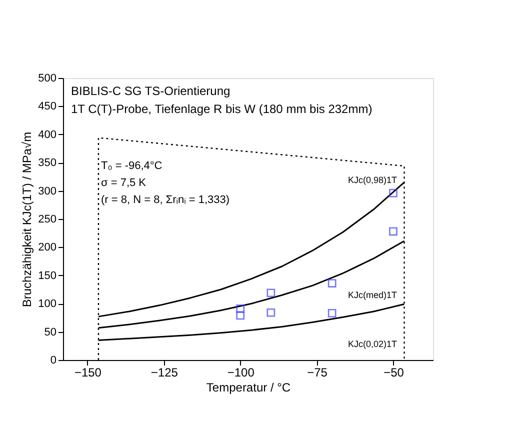 The height and width of the screenshot is (433, 521). I want to click on x-tick-label: −50, so click(394, 373).